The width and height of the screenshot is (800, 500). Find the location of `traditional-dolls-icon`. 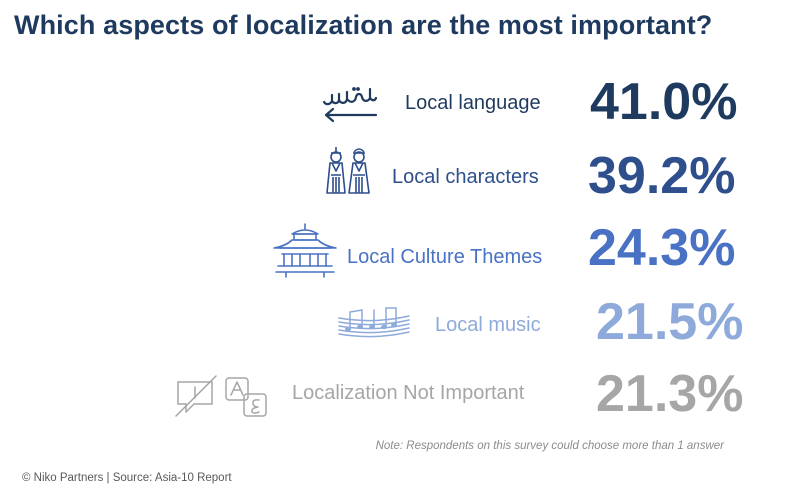

traditional-dolls-icon is located at coordinates (348, 170).